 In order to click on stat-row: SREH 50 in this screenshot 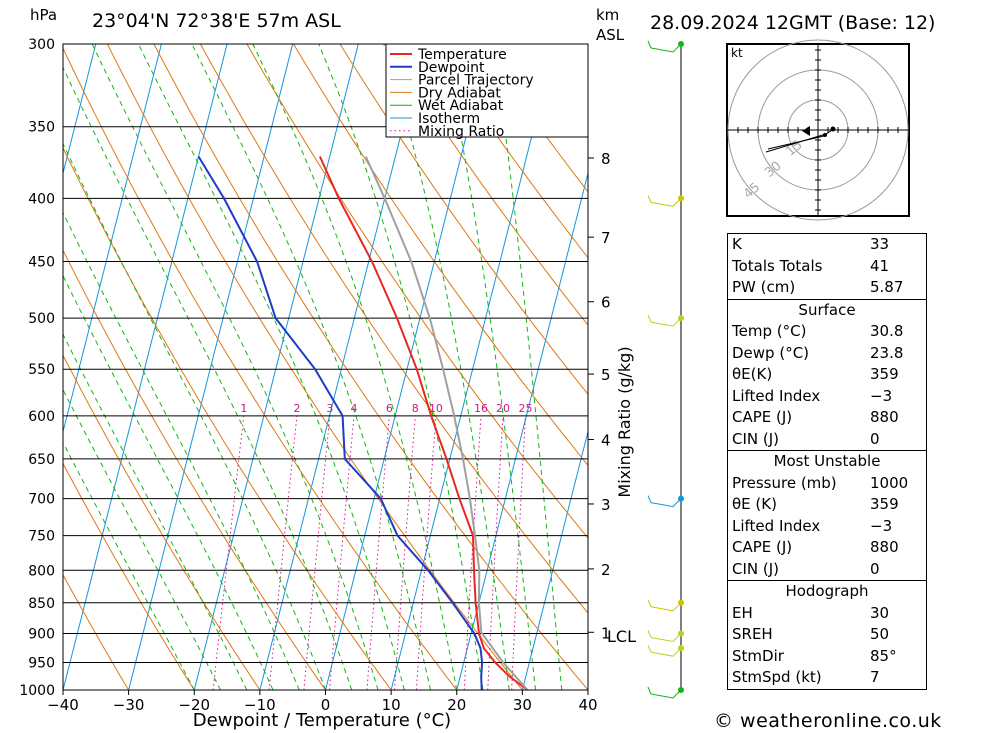, I will do `click(827, 635)`.